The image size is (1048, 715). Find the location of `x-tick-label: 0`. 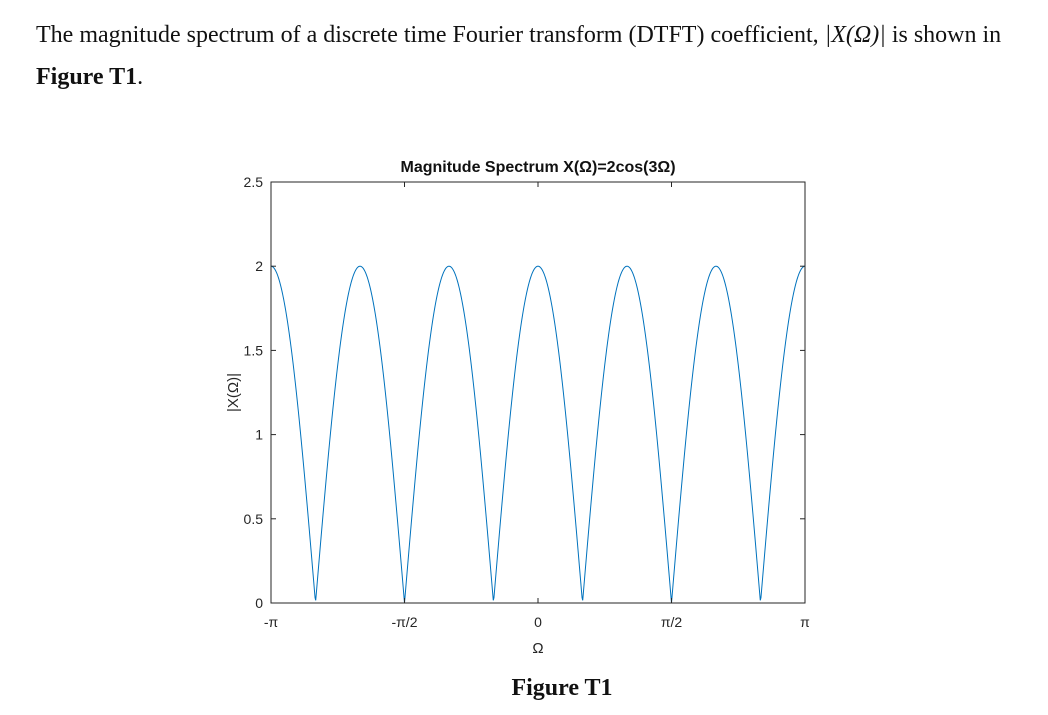

x-tick-label: 0 is located at coordinates (538, 622).